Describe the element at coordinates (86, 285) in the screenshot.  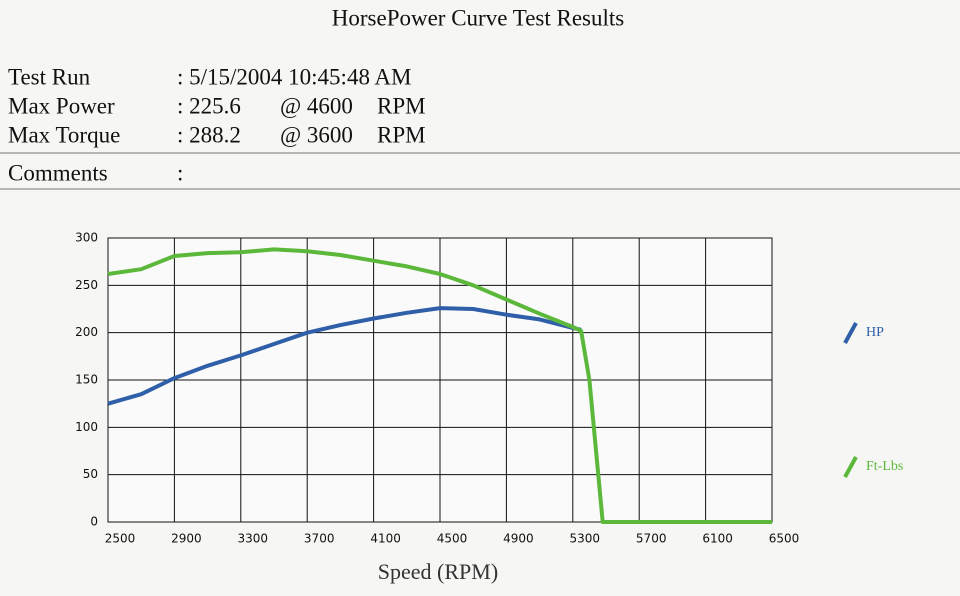
I see `y-tick-label: 250` at that location.